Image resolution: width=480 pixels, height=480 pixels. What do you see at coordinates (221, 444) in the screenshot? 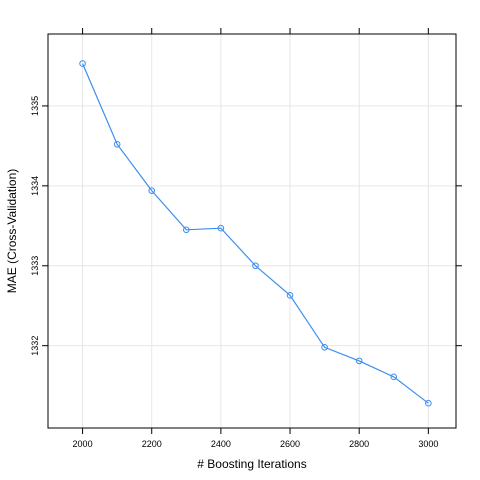
I see `x-tick-label: 2400` at bounding box center [221, 444].